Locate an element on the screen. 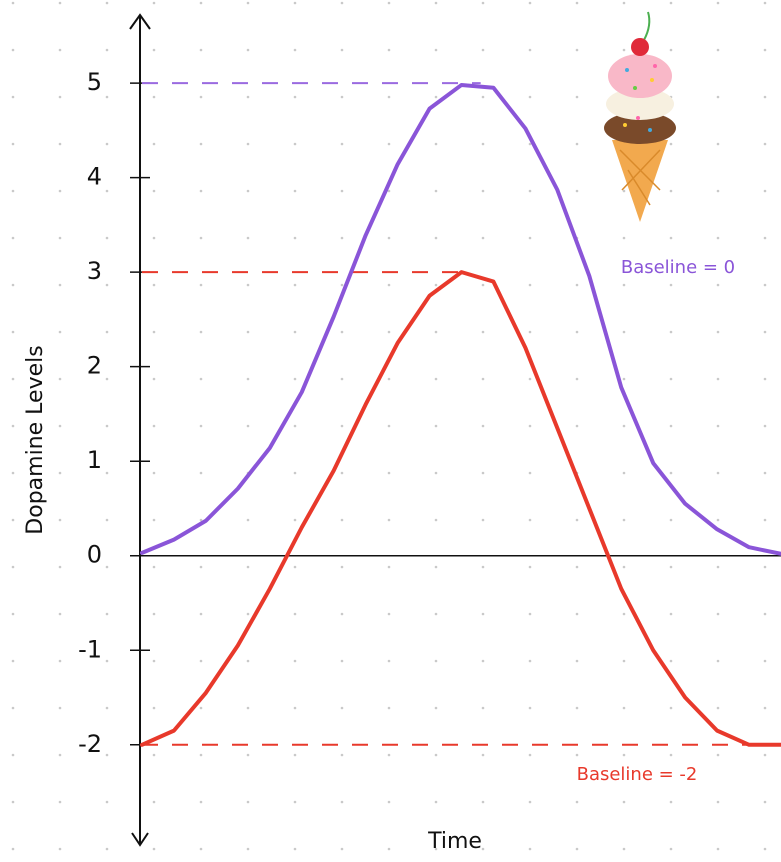 Image resolution: width=781 pixels, height=862 pixels. y-tick-label: -1 is located at coordinates (90, 649).